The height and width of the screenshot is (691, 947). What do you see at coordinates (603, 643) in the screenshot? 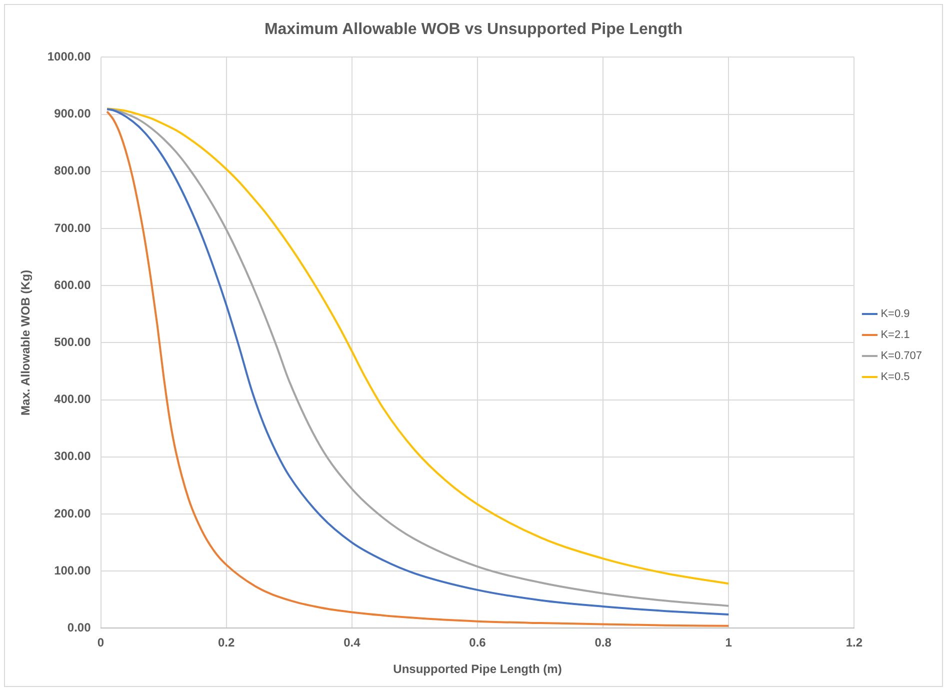
I see `x-tick-label: 0.8` at bounding box center [603, 643].